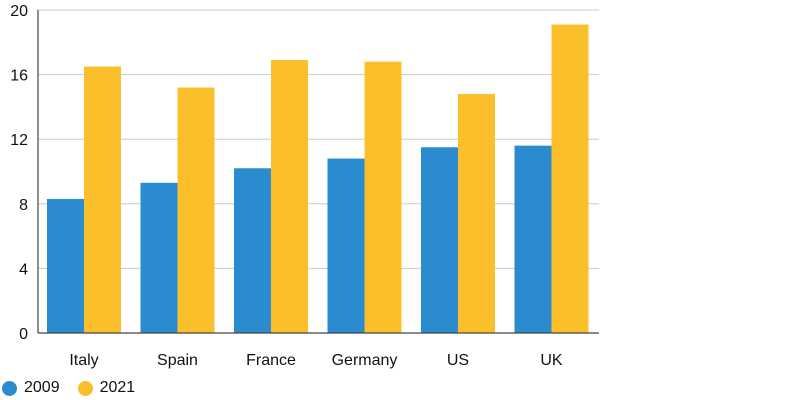 The image size is (800, 400). I want to click on legend-item-2021: 2021, so click(106, 388).